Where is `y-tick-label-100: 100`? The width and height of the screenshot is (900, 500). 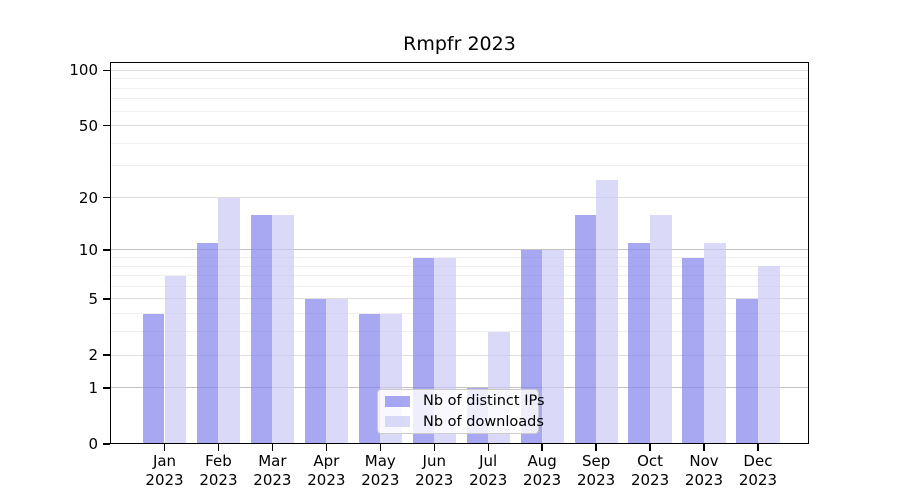 y-tick-label-100: 100 is located at coordinates (83, 70).